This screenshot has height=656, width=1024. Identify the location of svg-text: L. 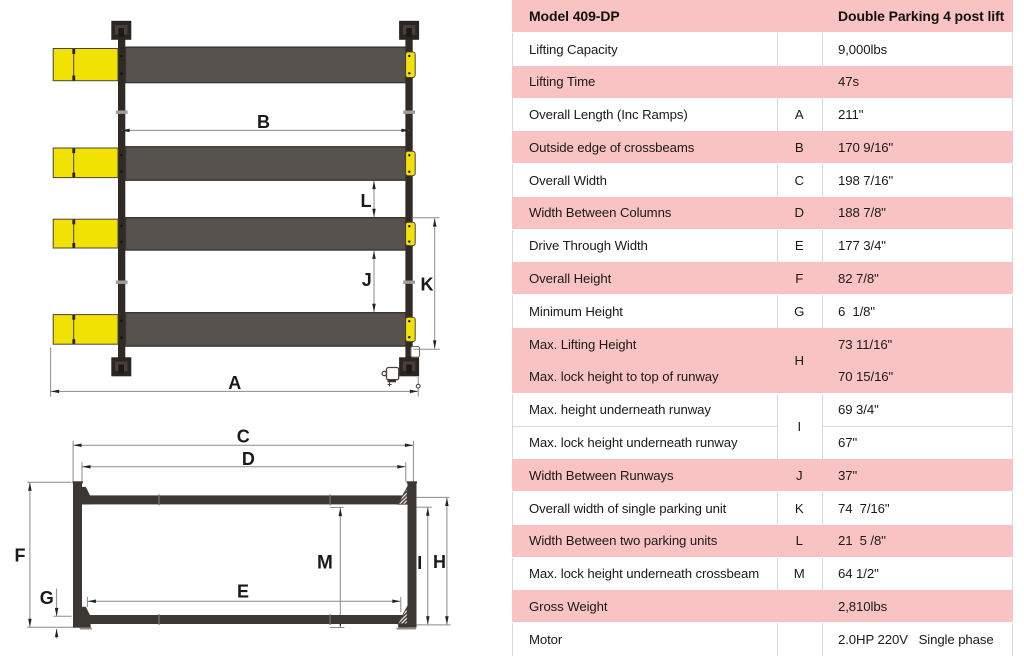
(366, 201).